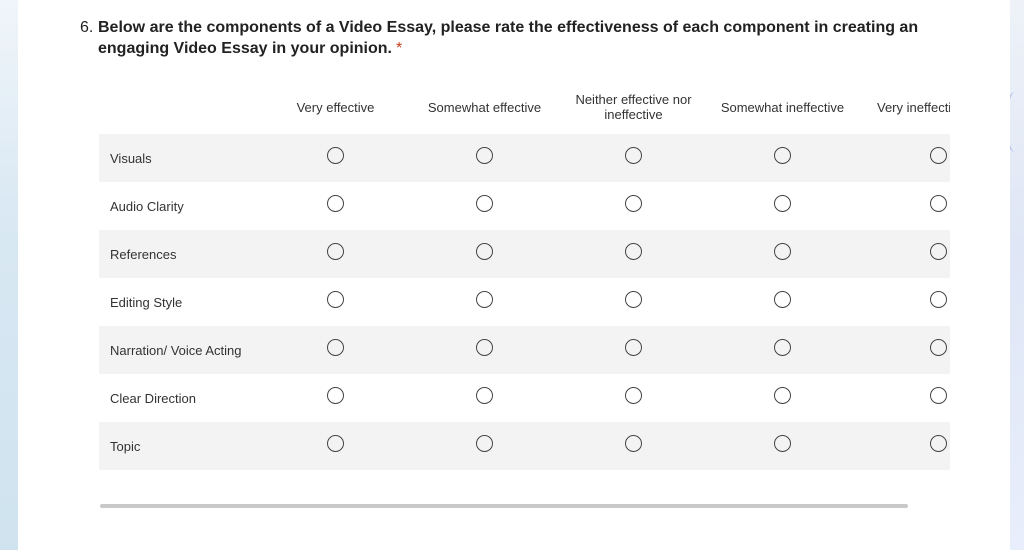 This screenshot has width=1024, height=550. I want to click on table-row: Video Essay Duration, so click(524, 472).